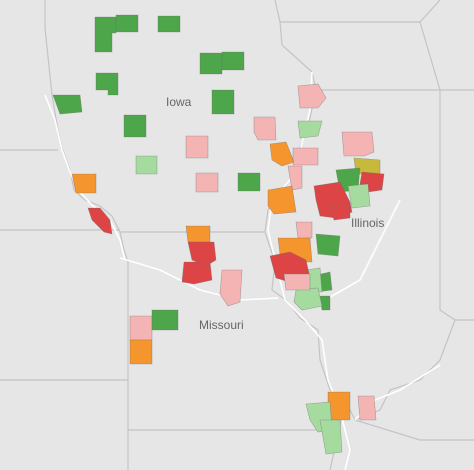 The width and height of the screenshot is (474, 470). What do you see at coordinates (457, 205) in the screenshot?
I see `indiana-border` at bounding box center [457, 205].